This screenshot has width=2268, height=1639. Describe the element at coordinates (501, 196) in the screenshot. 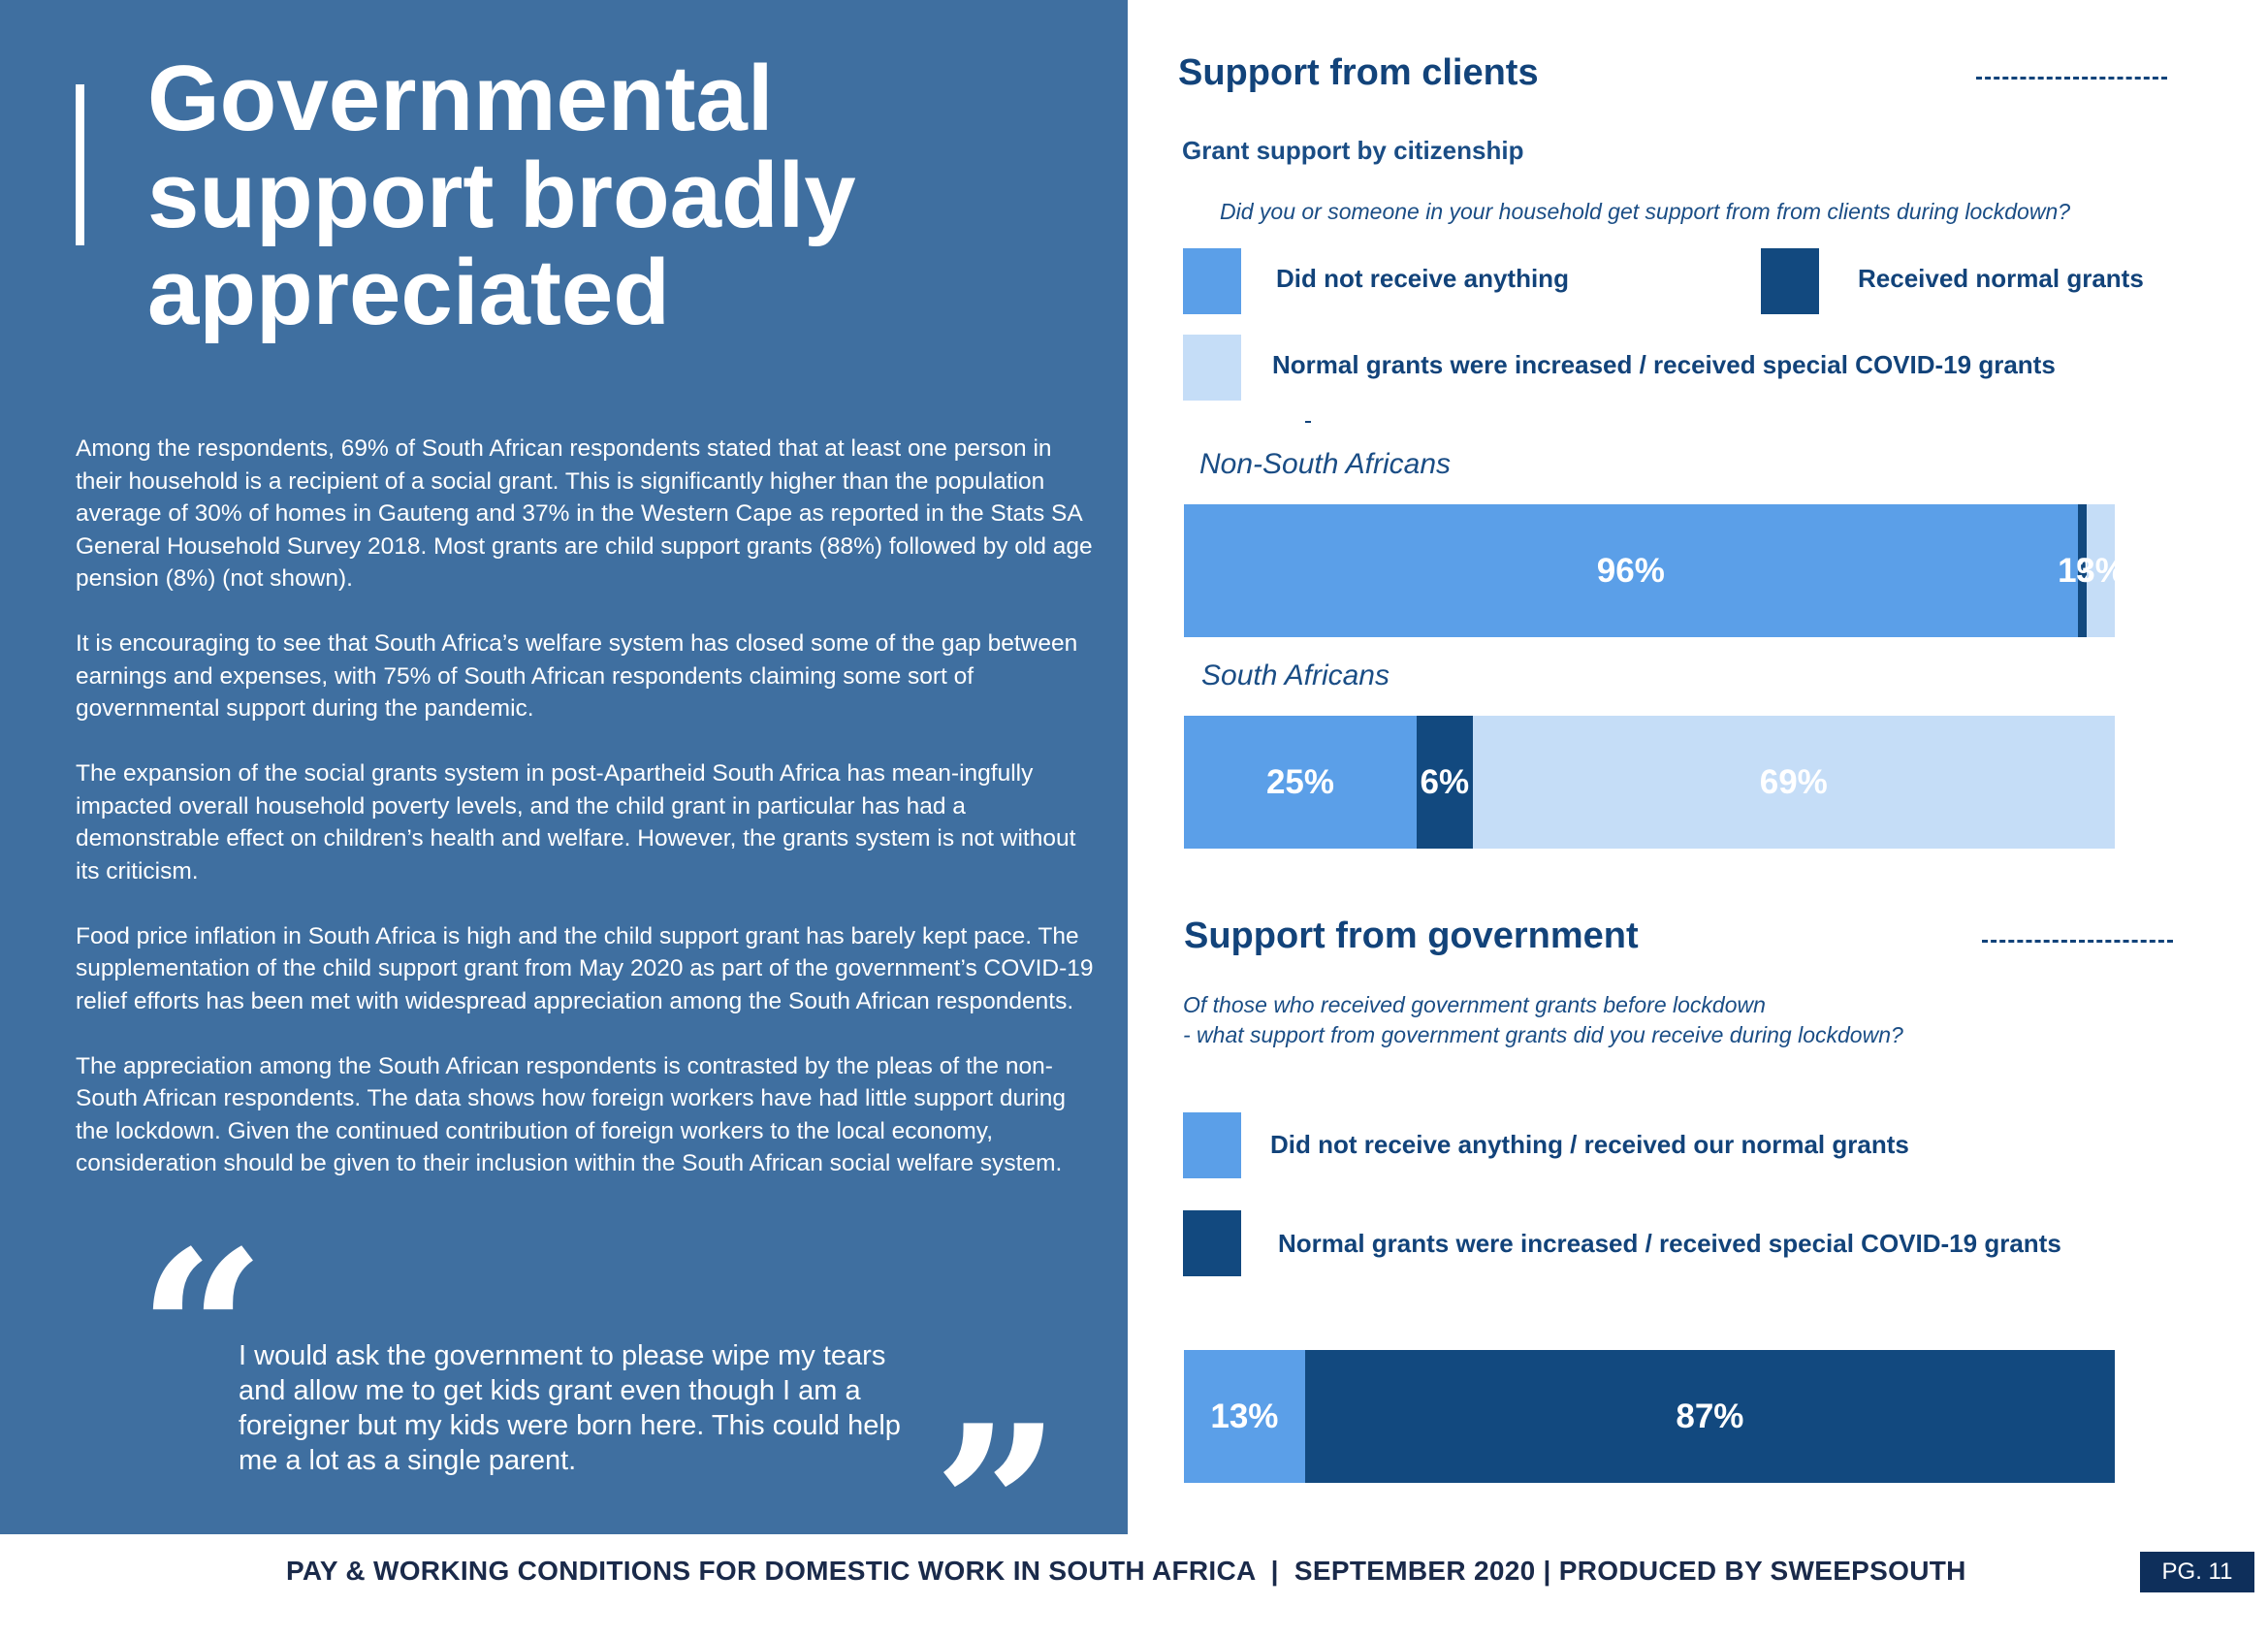

I see `page-title-line-2: support broadly` at that location.